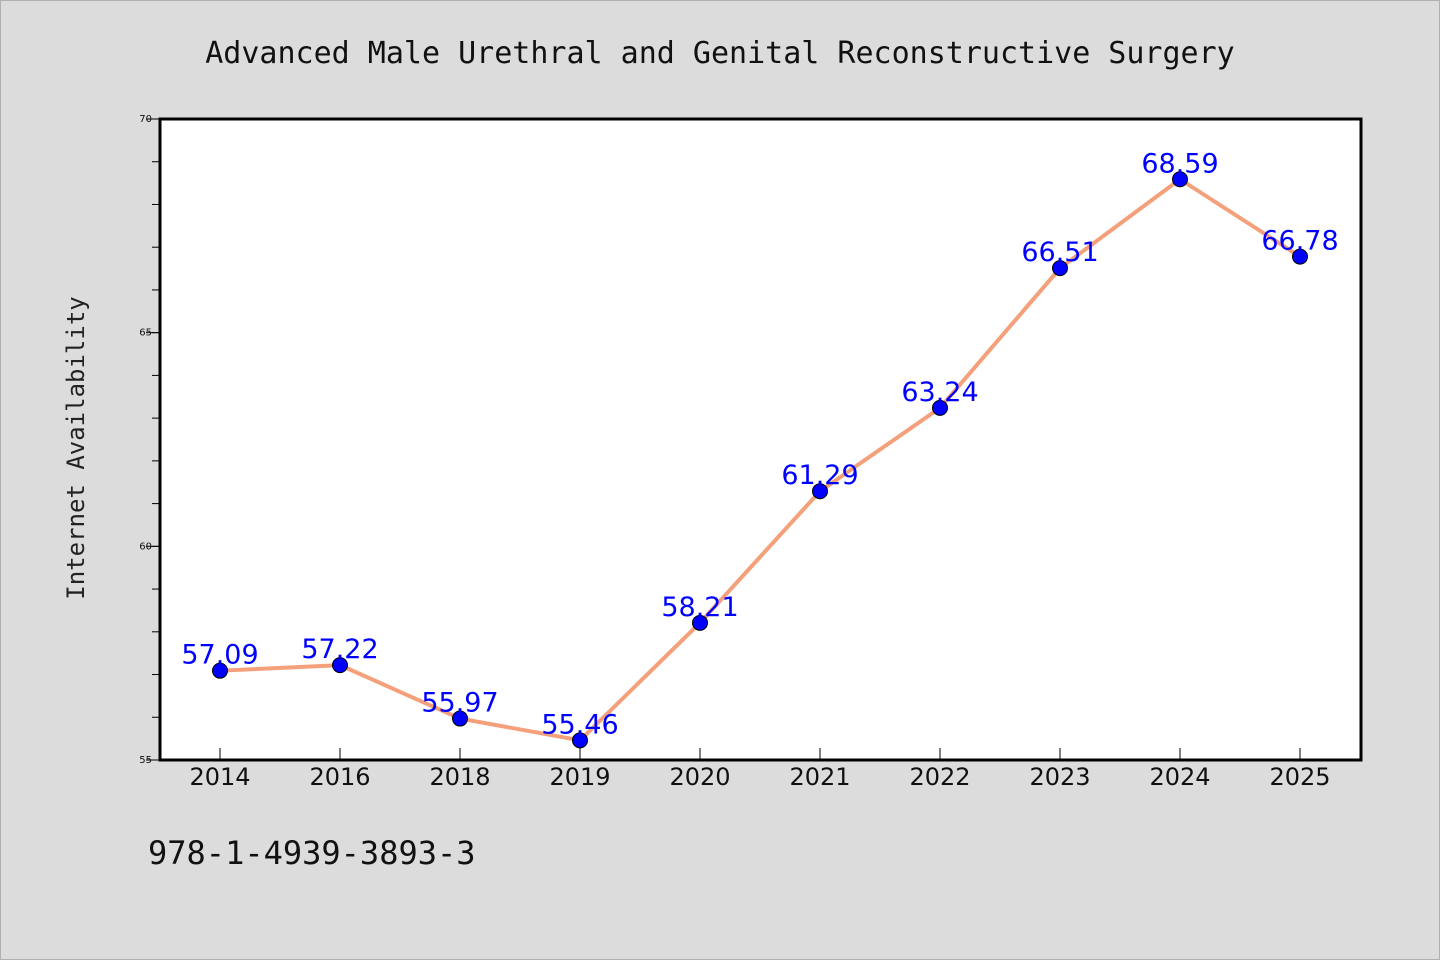  Describe the element at coordinates (219, 777) in the screenshot. I see `x-tick-label: 2014` at that location.